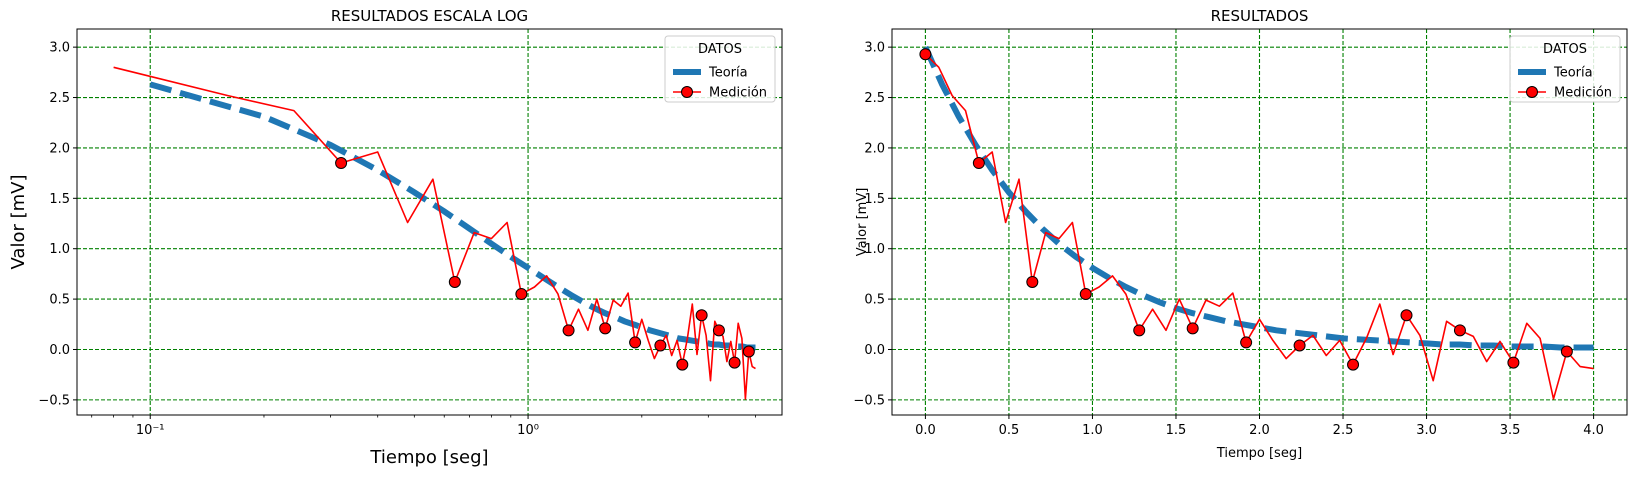 This screenshot has width=1638, height=478. I want to click on x-tick-label: 0.5, so click(1009, 430).